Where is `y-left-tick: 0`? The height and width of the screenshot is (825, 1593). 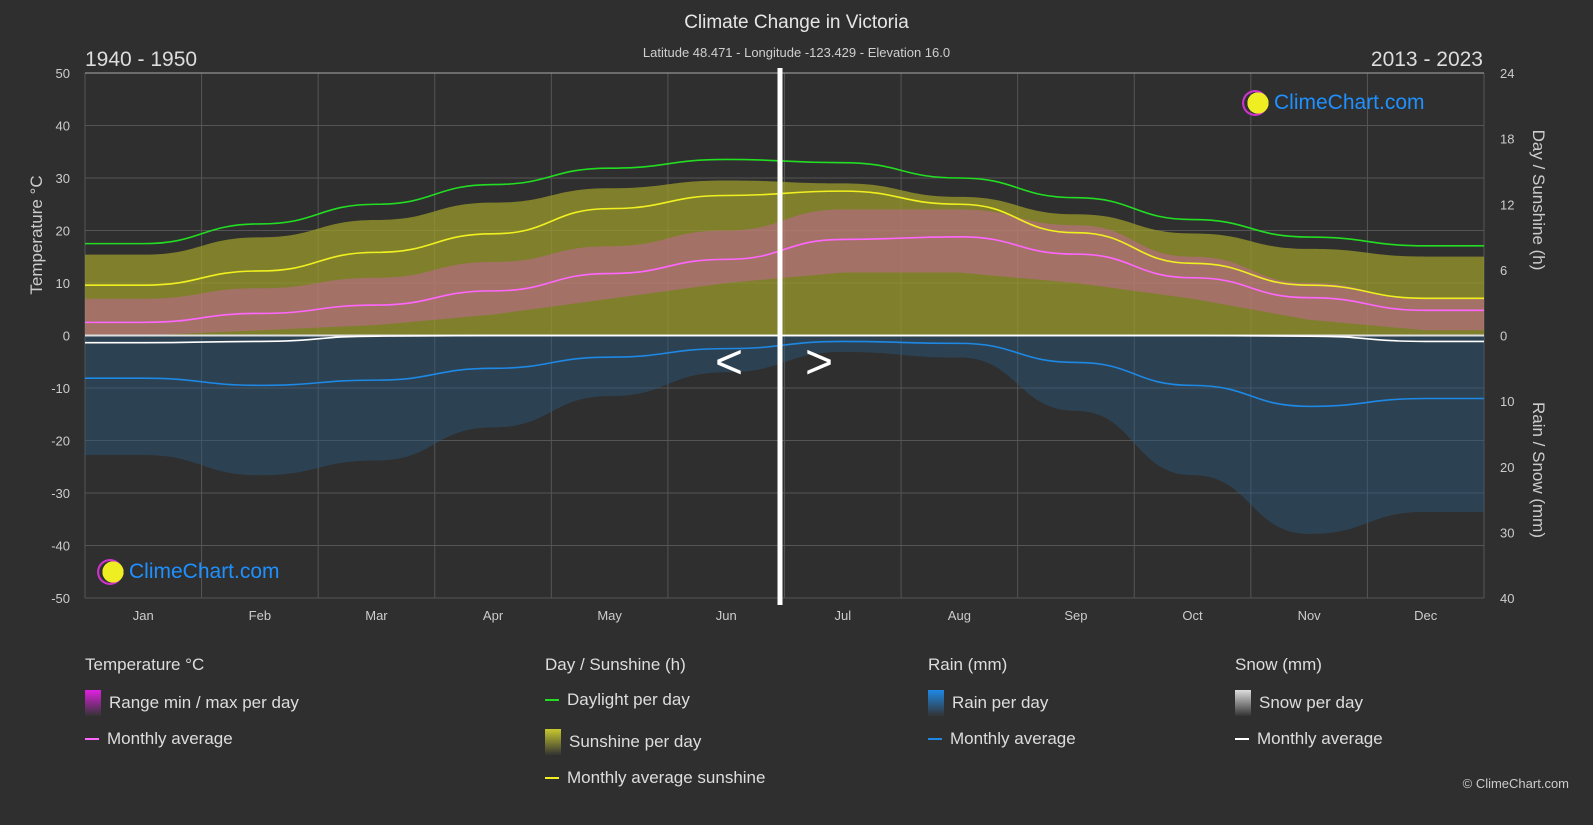
y-left-tick: 0 is located at coordinates (66, 336).